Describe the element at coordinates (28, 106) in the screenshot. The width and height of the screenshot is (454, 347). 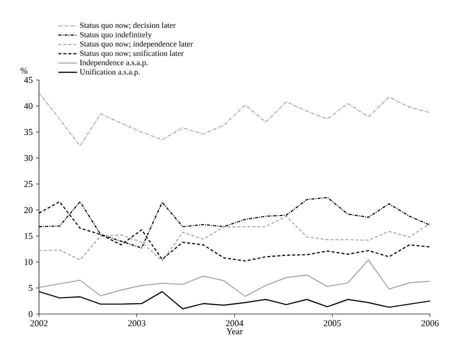
I see `y-tick-label: 40` at that location.